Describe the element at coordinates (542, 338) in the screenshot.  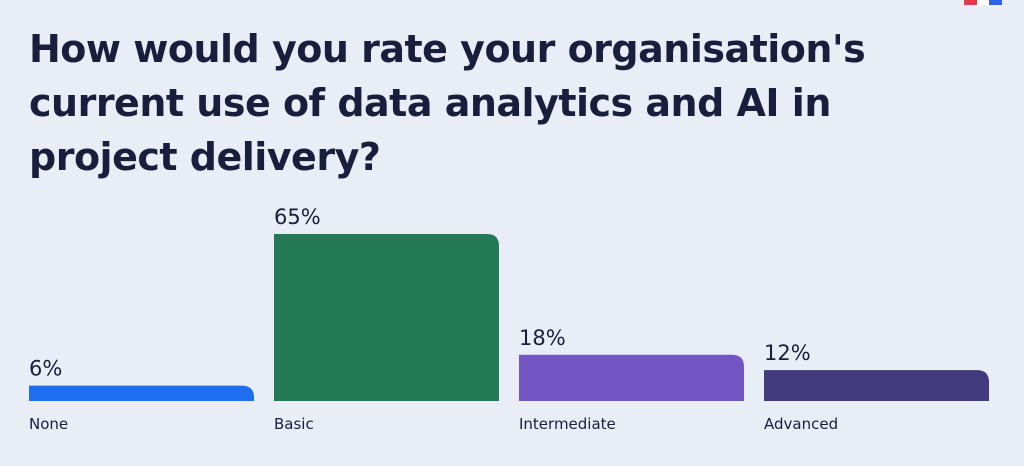
I see `value-label-intermediate: 18%` at that location.